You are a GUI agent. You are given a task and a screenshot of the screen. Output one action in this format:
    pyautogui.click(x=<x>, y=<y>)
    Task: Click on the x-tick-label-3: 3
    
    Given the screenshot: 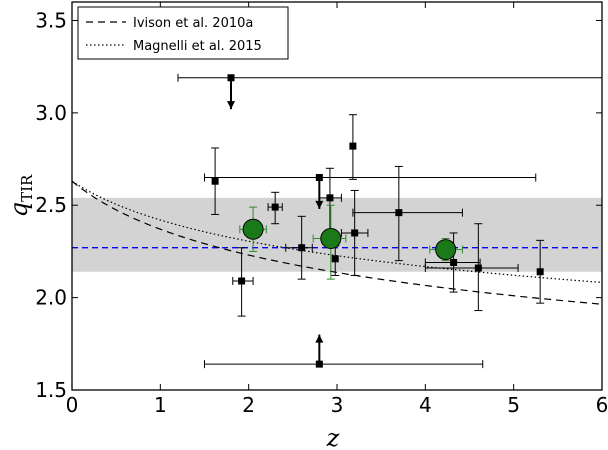 What is the action you would take?
    pyautogui.click(x=337, y=405)
    